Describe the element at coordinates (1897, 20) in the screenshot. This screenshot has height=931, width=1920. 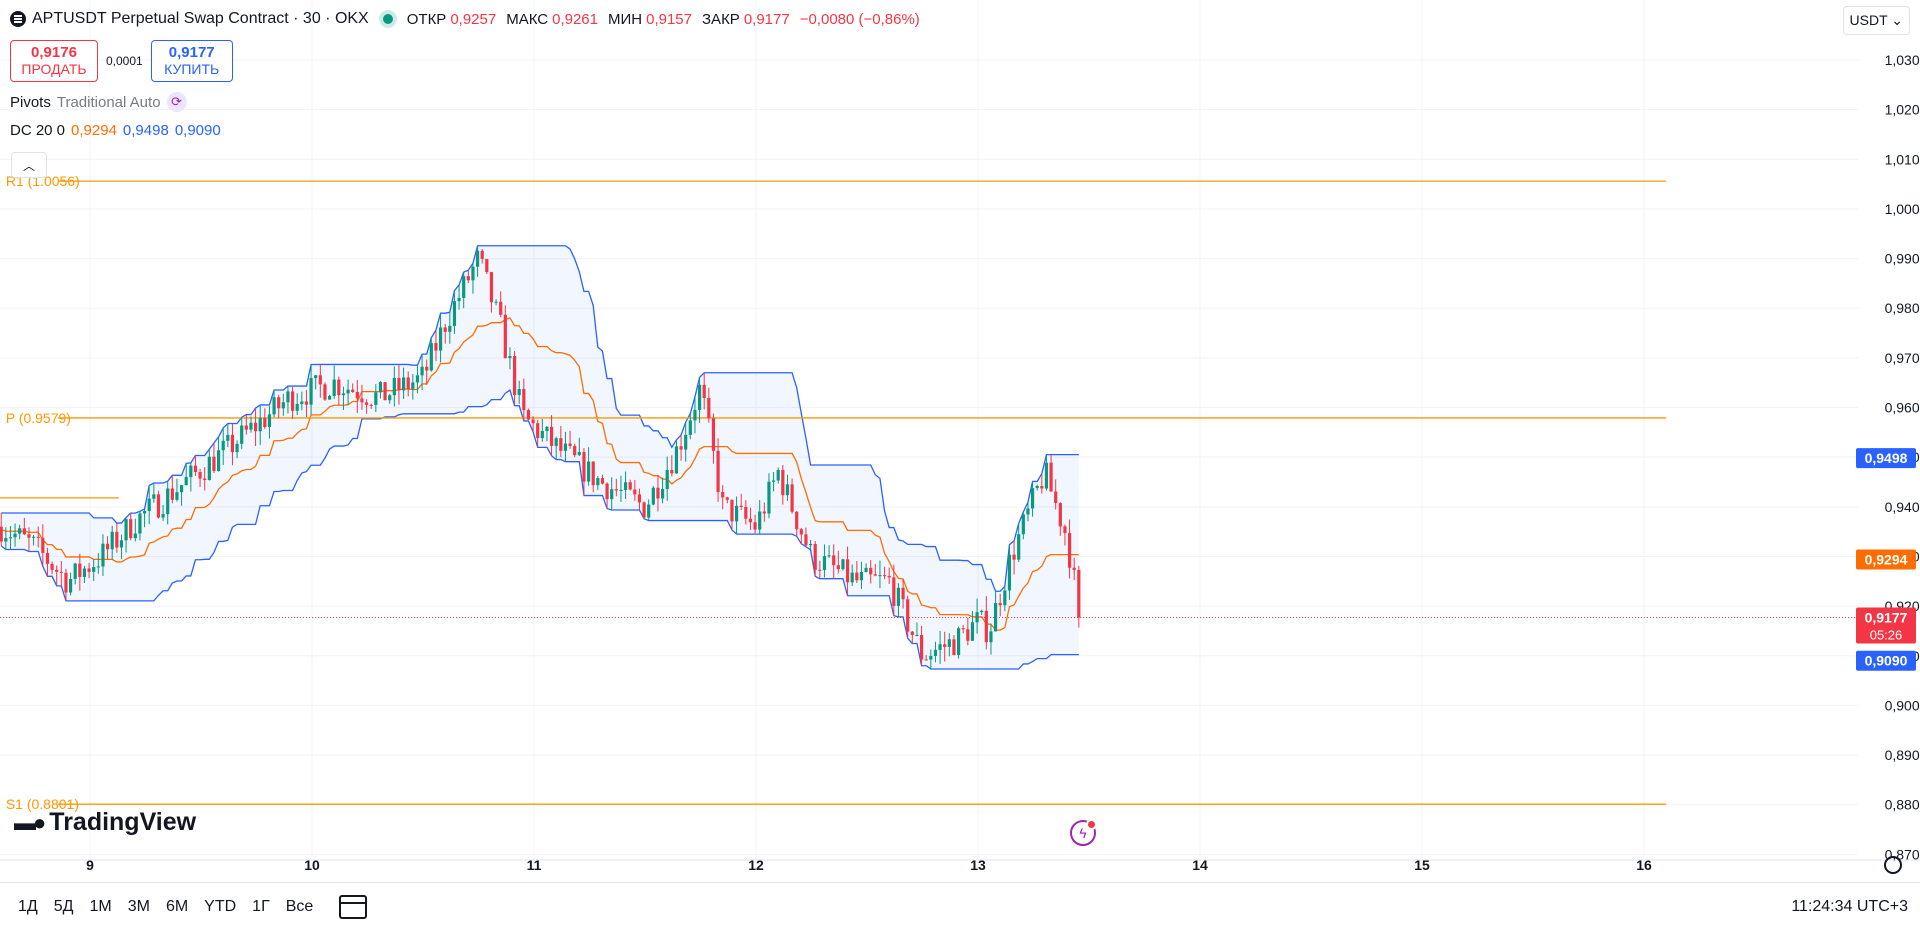
I see `chevron-down-icon: ⌄` at that location.